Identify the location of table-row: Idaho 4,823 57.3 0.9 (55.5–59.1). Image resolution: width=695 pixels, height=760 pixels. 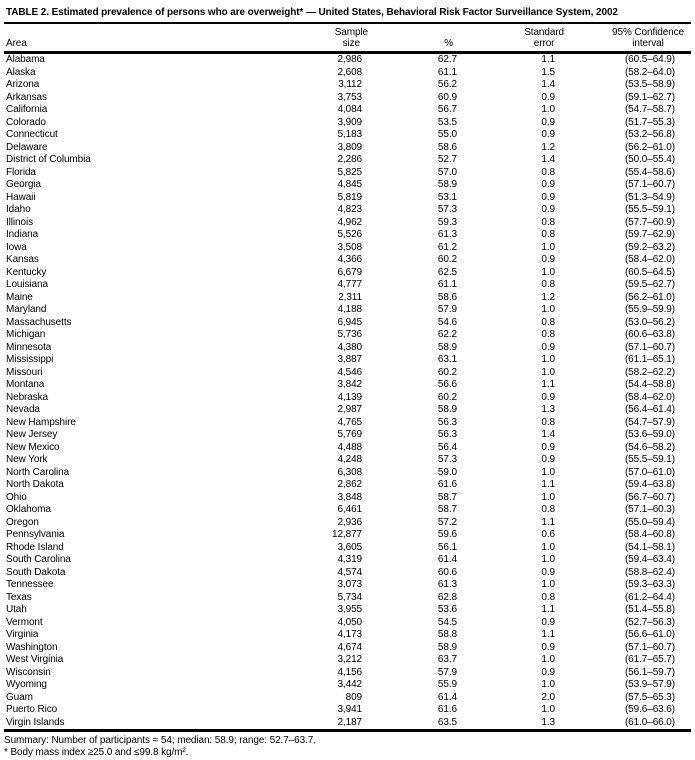
(347, 210).